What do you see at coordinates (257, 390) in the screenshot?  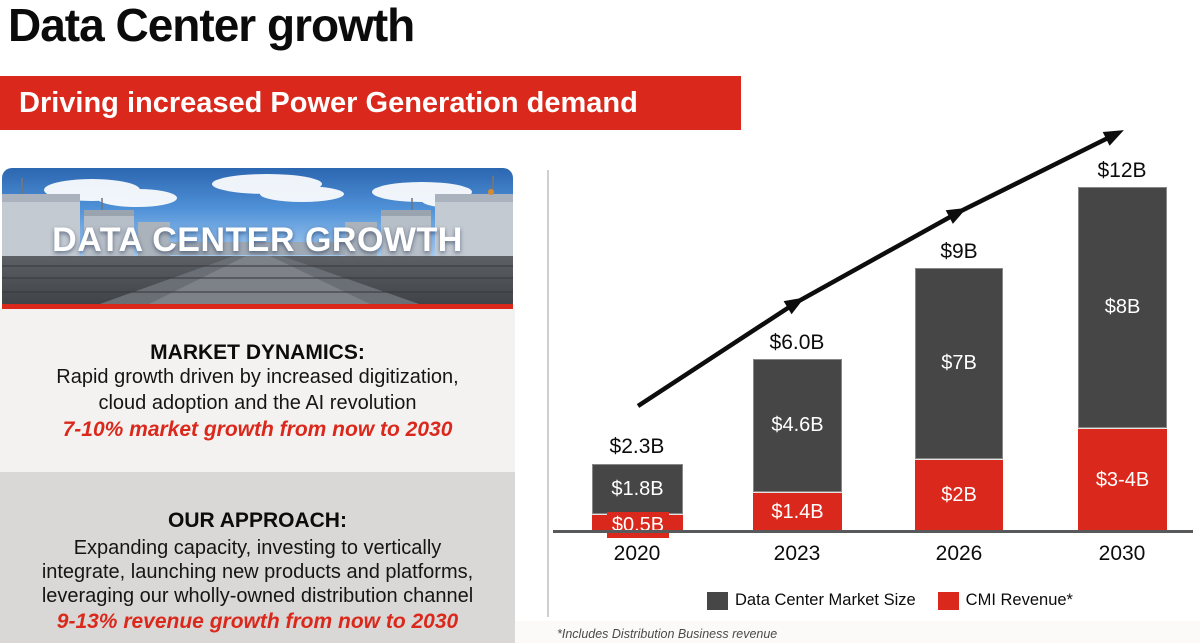 I see `market-dynamics-panel` at bounding box center [257, 390].